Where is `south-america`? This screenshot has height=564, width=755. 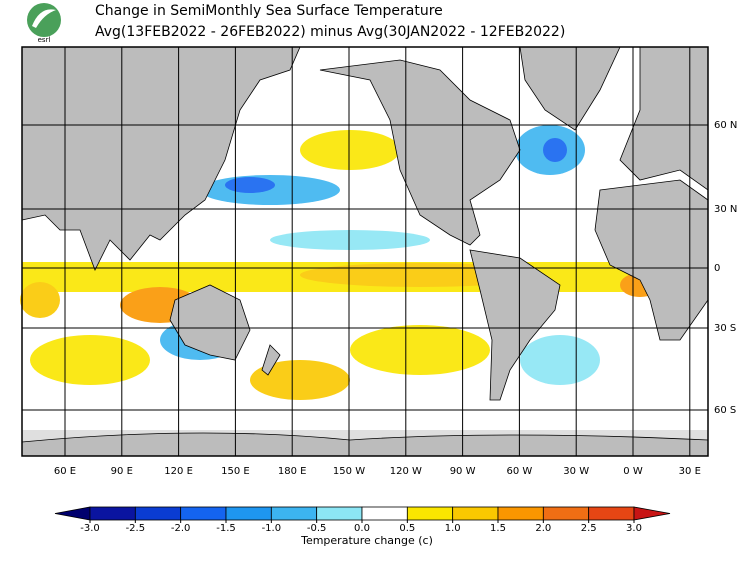 south-america is located at coordinates (515, 325).